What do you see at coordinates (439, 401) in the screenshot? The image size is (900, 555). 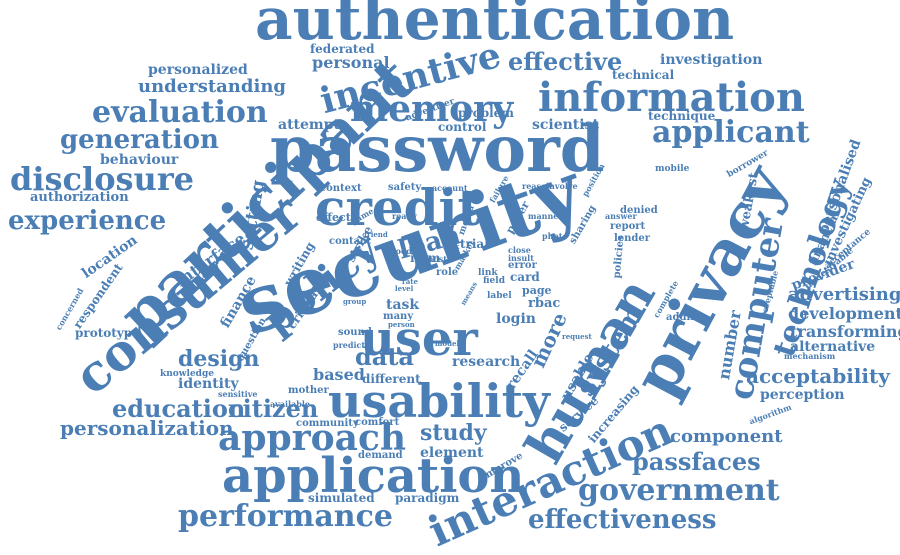 I see `word: usability` at bounding box center [439, 401].